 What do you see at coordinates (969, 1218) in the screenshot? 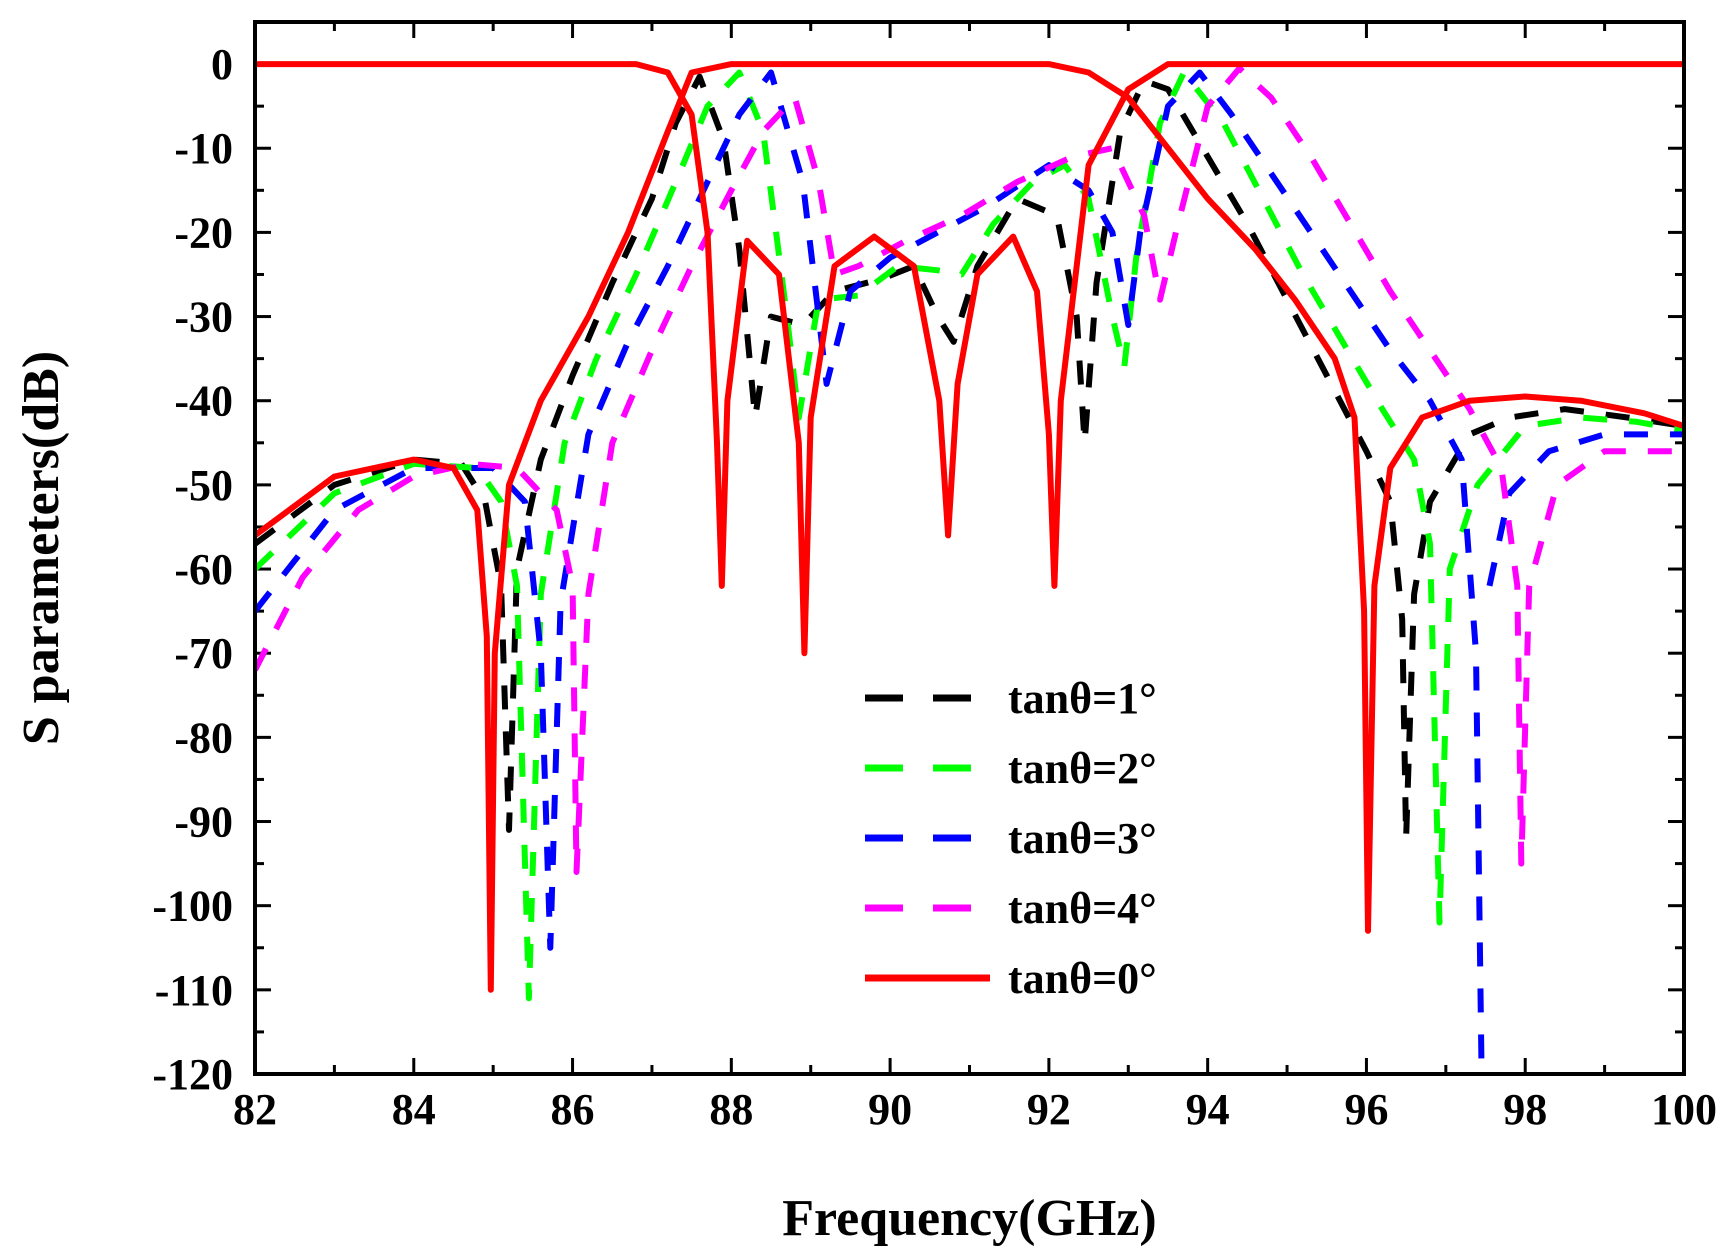
I see `x-axis-title: Frequency(GHz)` at bounding box center [969, 1218].